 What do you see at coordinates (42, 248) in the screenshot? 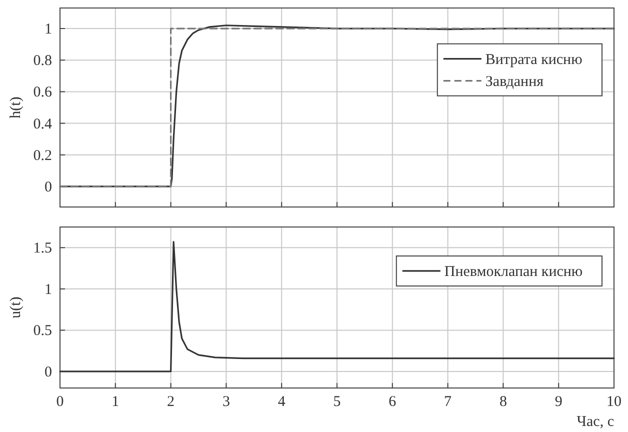
I see `y-tick-label: 1.5` at bounding box center [42, 248].